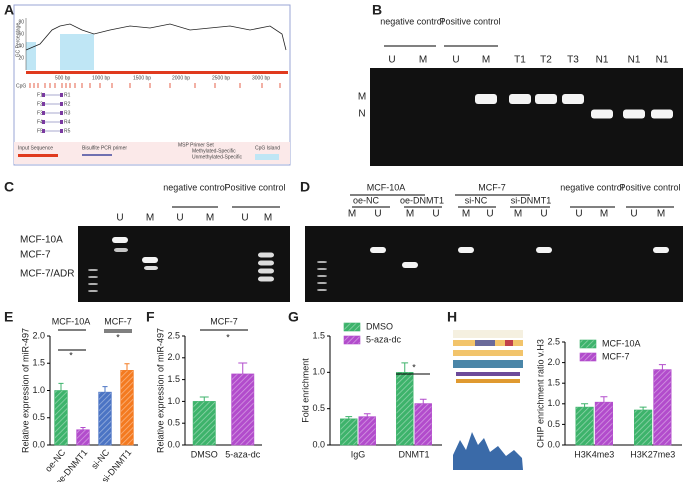 The image size is (685, 482). Describe the element at coordinates (67, 95) in the screenshot. I see `primer-label: R1` at that location.